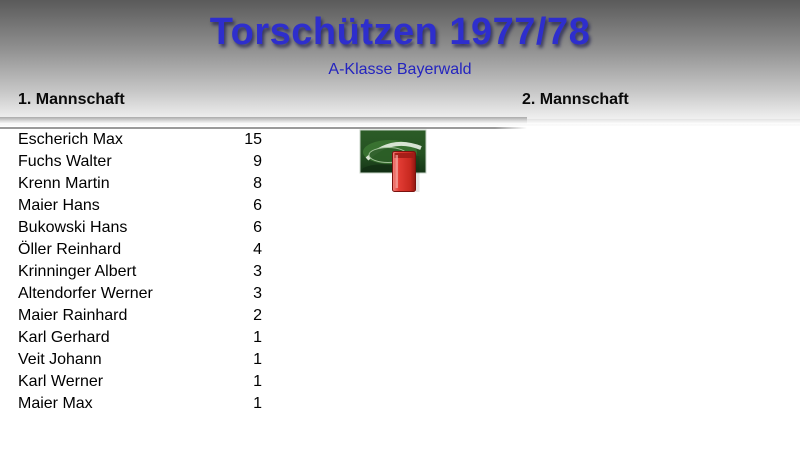 The height and width of the screenshot is (450, 800). Describe the element at coordinates (140, 184) in the screenshot. I see `scorer-row: Krenn Martin 8` at that location.